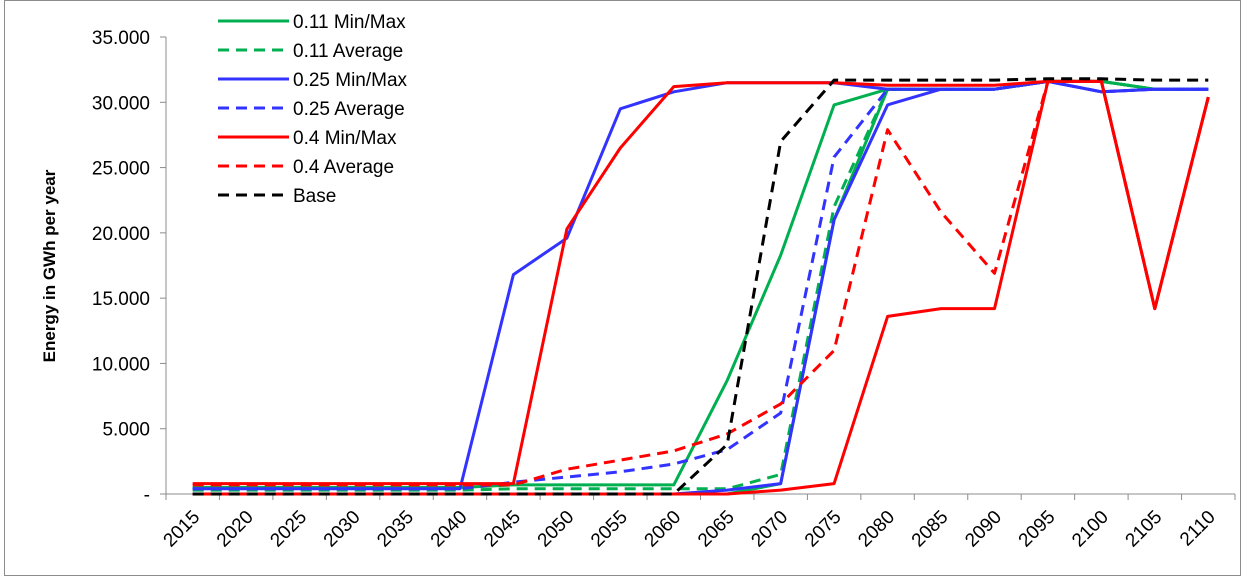  What do you see at coordinates (345, 138) in the screenshot?
I see `legend-label: 0.4 Min/Max` at bounding box center [345, 138].